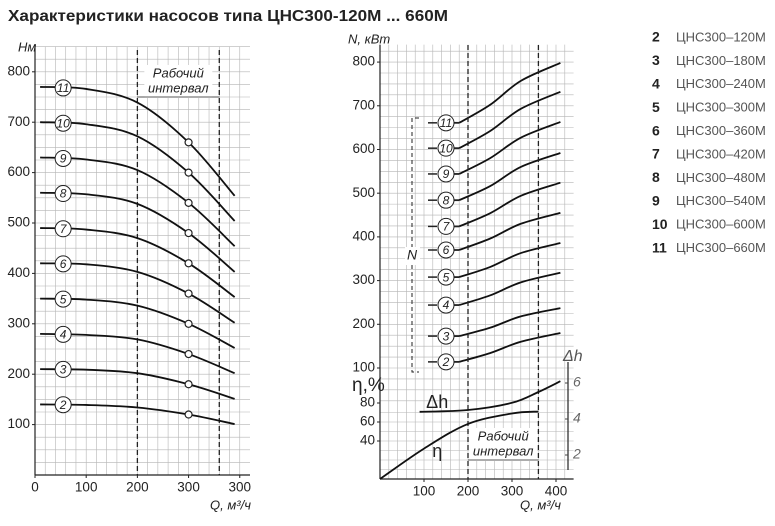 This screenshot has width=775, height=526. What do you see at coordinates (721, 200) in the screenshot?
I see `legend-model: ЦНС300–540М` at bounding box center [721, 200].